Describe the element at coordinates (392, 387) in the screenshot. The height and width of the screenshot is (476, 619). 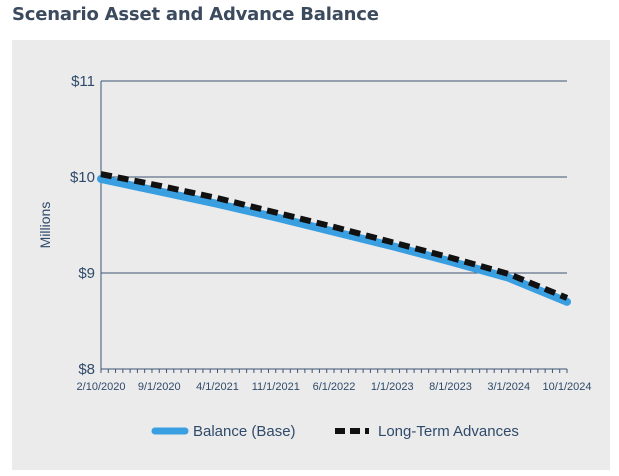
I see `x-tick-label: 1/1/2023` at that location.